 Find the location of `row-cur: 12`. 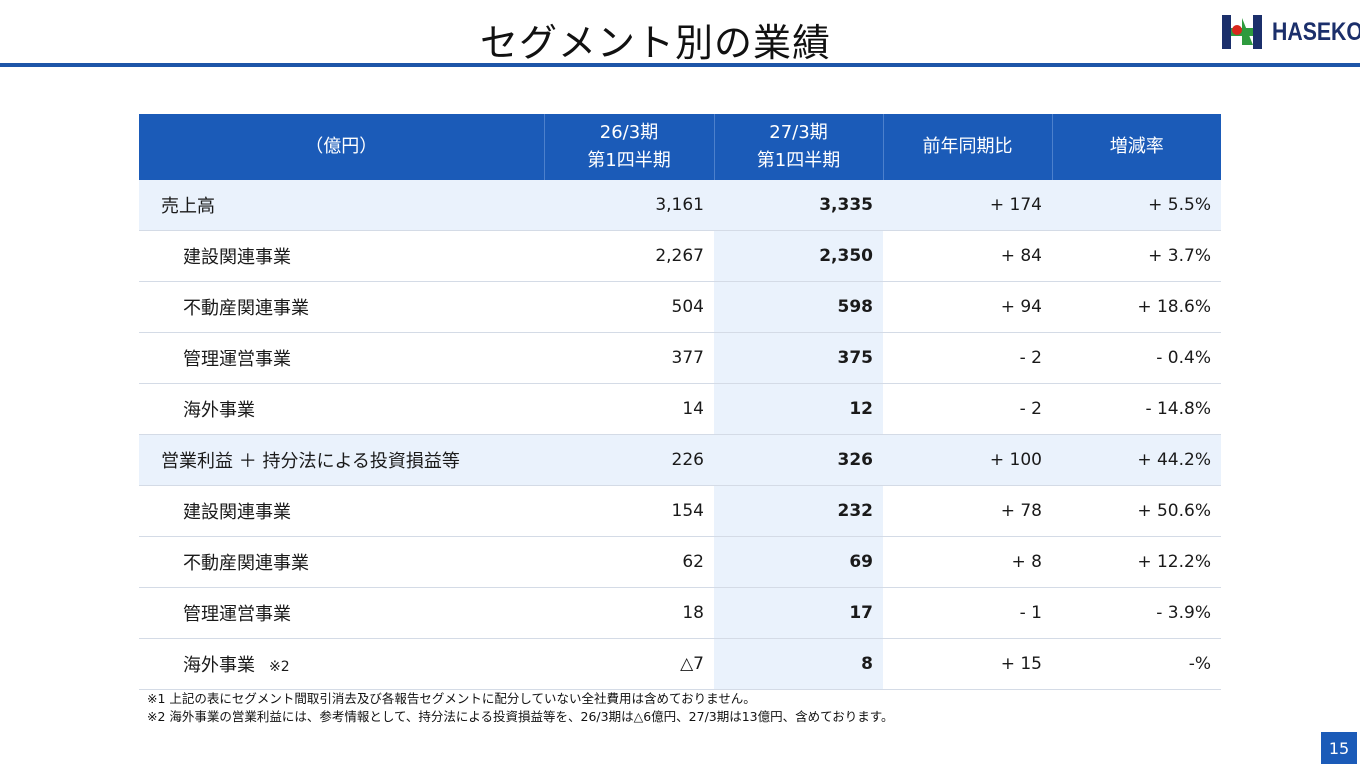

row-cur: 12 is located at coordinates (798, 409).